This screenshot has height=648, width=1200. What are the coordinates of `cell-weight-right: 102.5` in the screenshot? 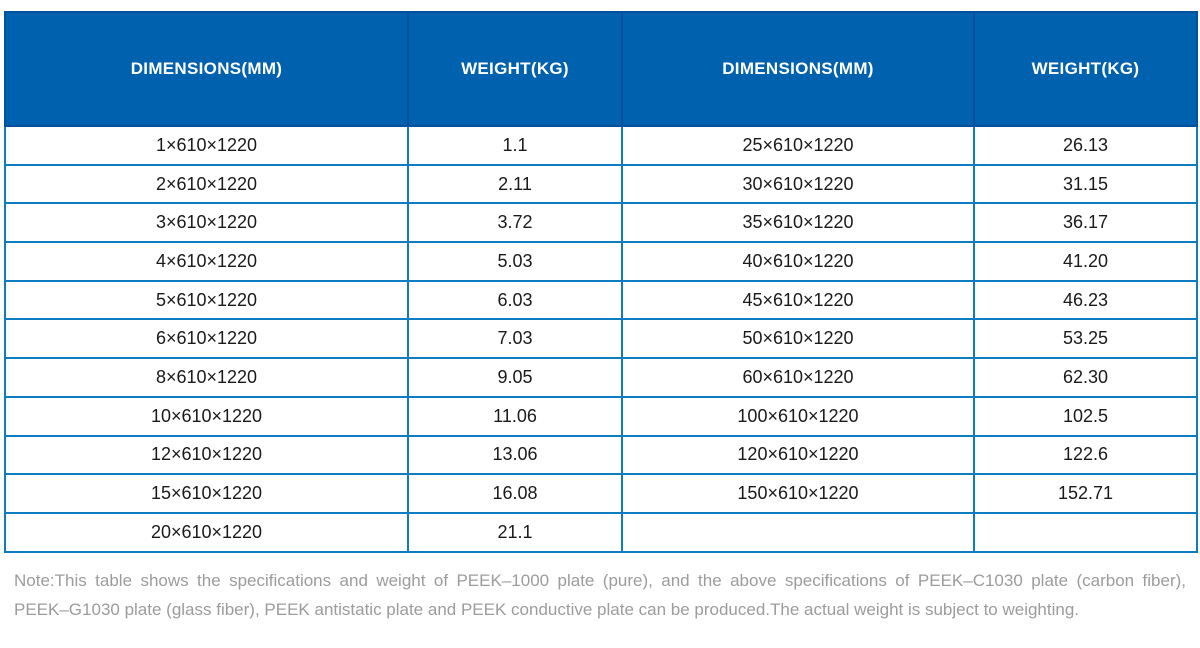 It's located at (1085, 416).